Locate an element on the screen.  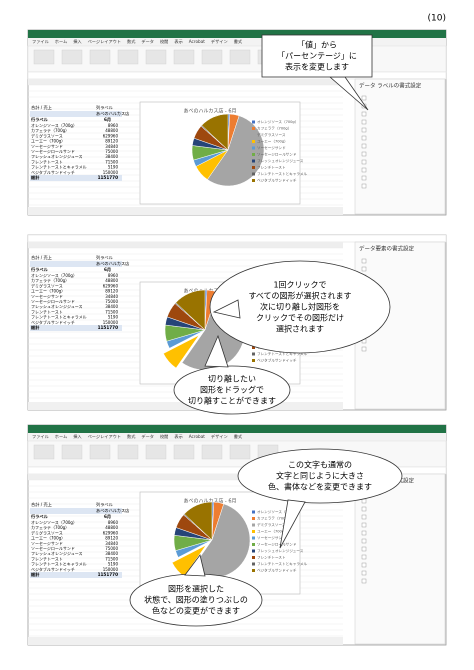
formula-bar is located at coordinates (237, 238).